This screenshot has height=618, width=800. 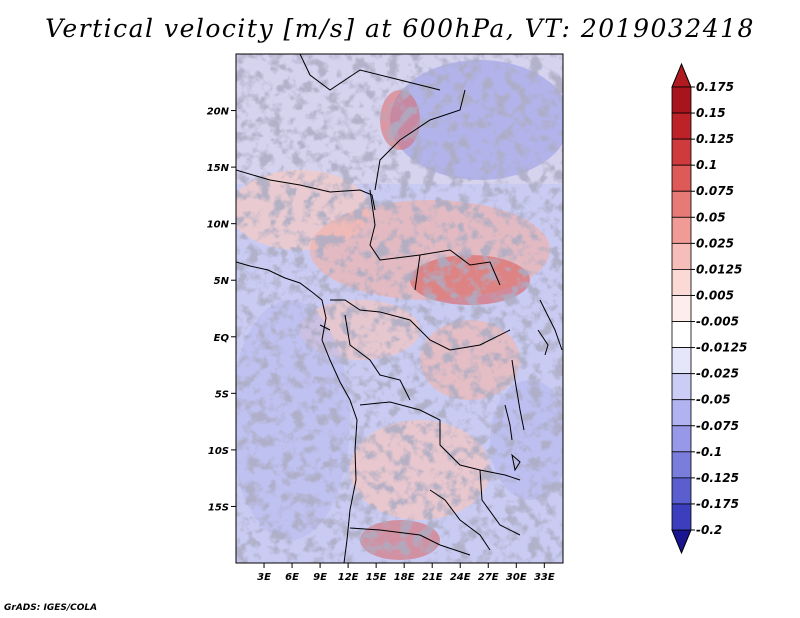 I want to click on y-tick-label: 5N, so click(x=222, y=281).